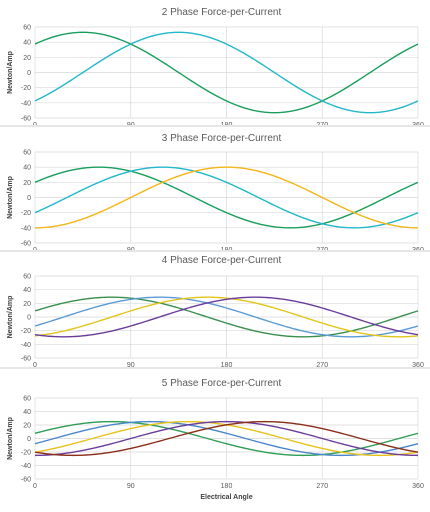  I want to click on x-axis-label: Electrical Angle, so click(226, 497).